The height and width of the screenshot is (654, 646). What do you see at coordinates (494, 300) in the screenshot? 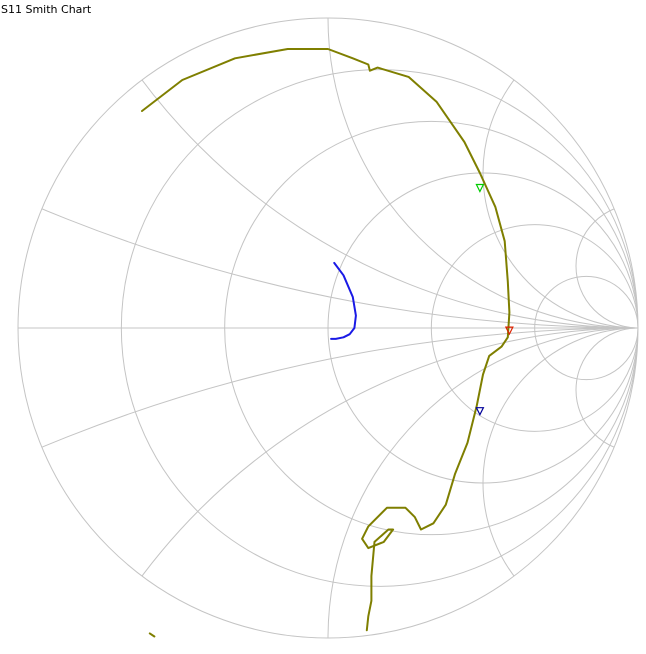
I see `smith-markers` at bounding box center [494, 300].